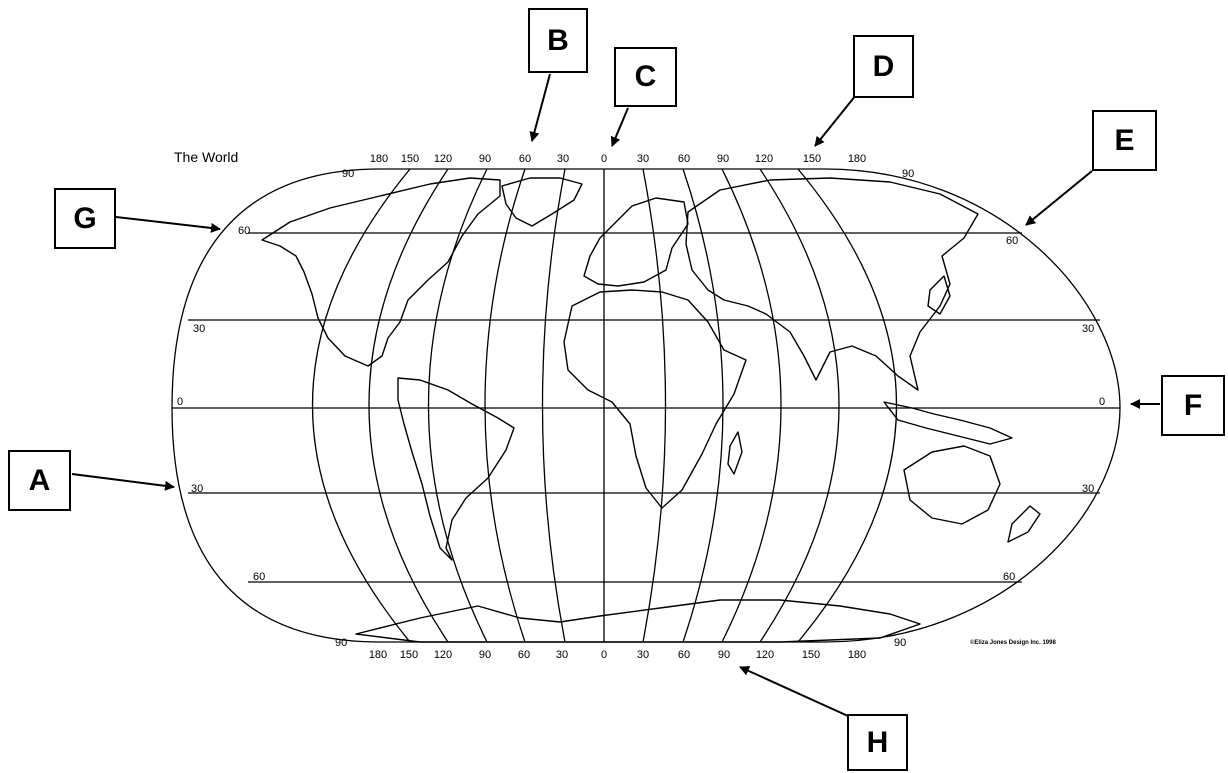 Image resolution: width=1228 pixels, height=773 pixels. What do you see at coordinates (456, 469) in the screenshot?
I see `south-america` at bounding box center [456, 469].